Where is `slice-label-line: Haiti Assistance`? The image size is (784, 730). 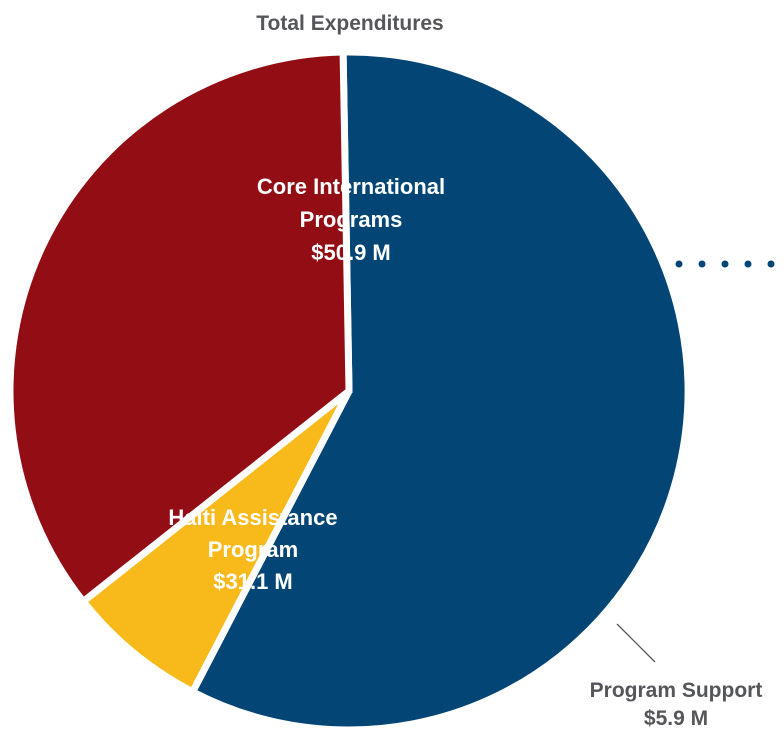 slice-label-line: Haiti Assistance is located at coordinates (252, 517).